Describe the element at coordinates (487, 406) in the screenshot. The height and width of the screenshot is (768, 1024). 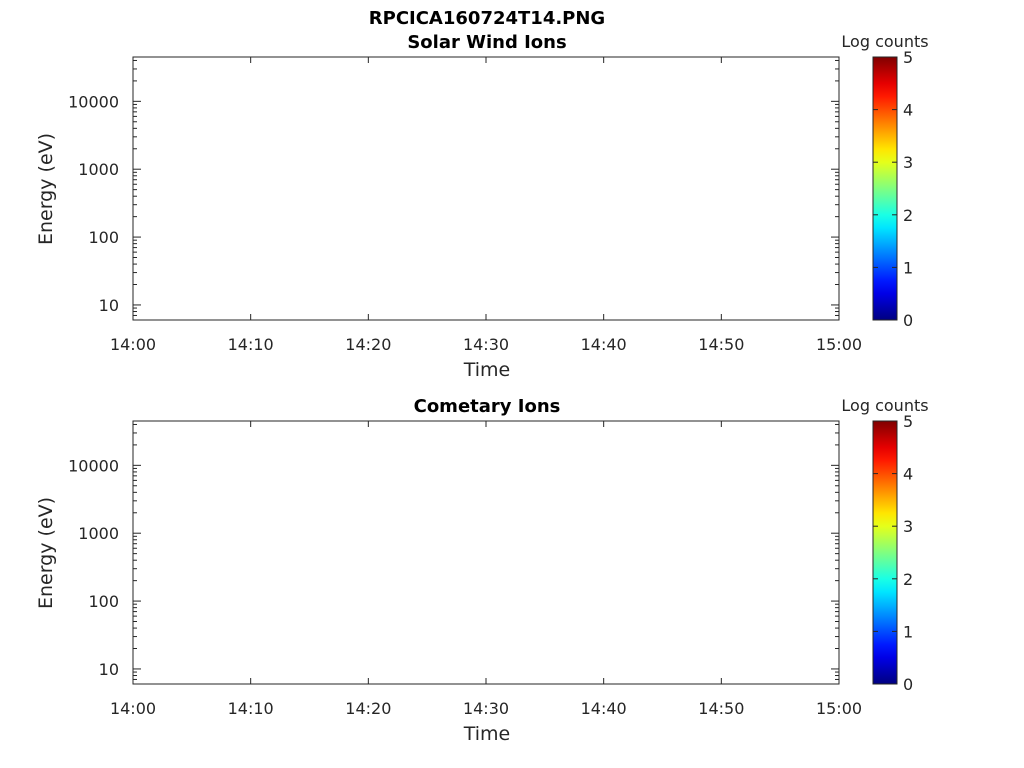
I see `panel-title: Cometary Ions` at that location.